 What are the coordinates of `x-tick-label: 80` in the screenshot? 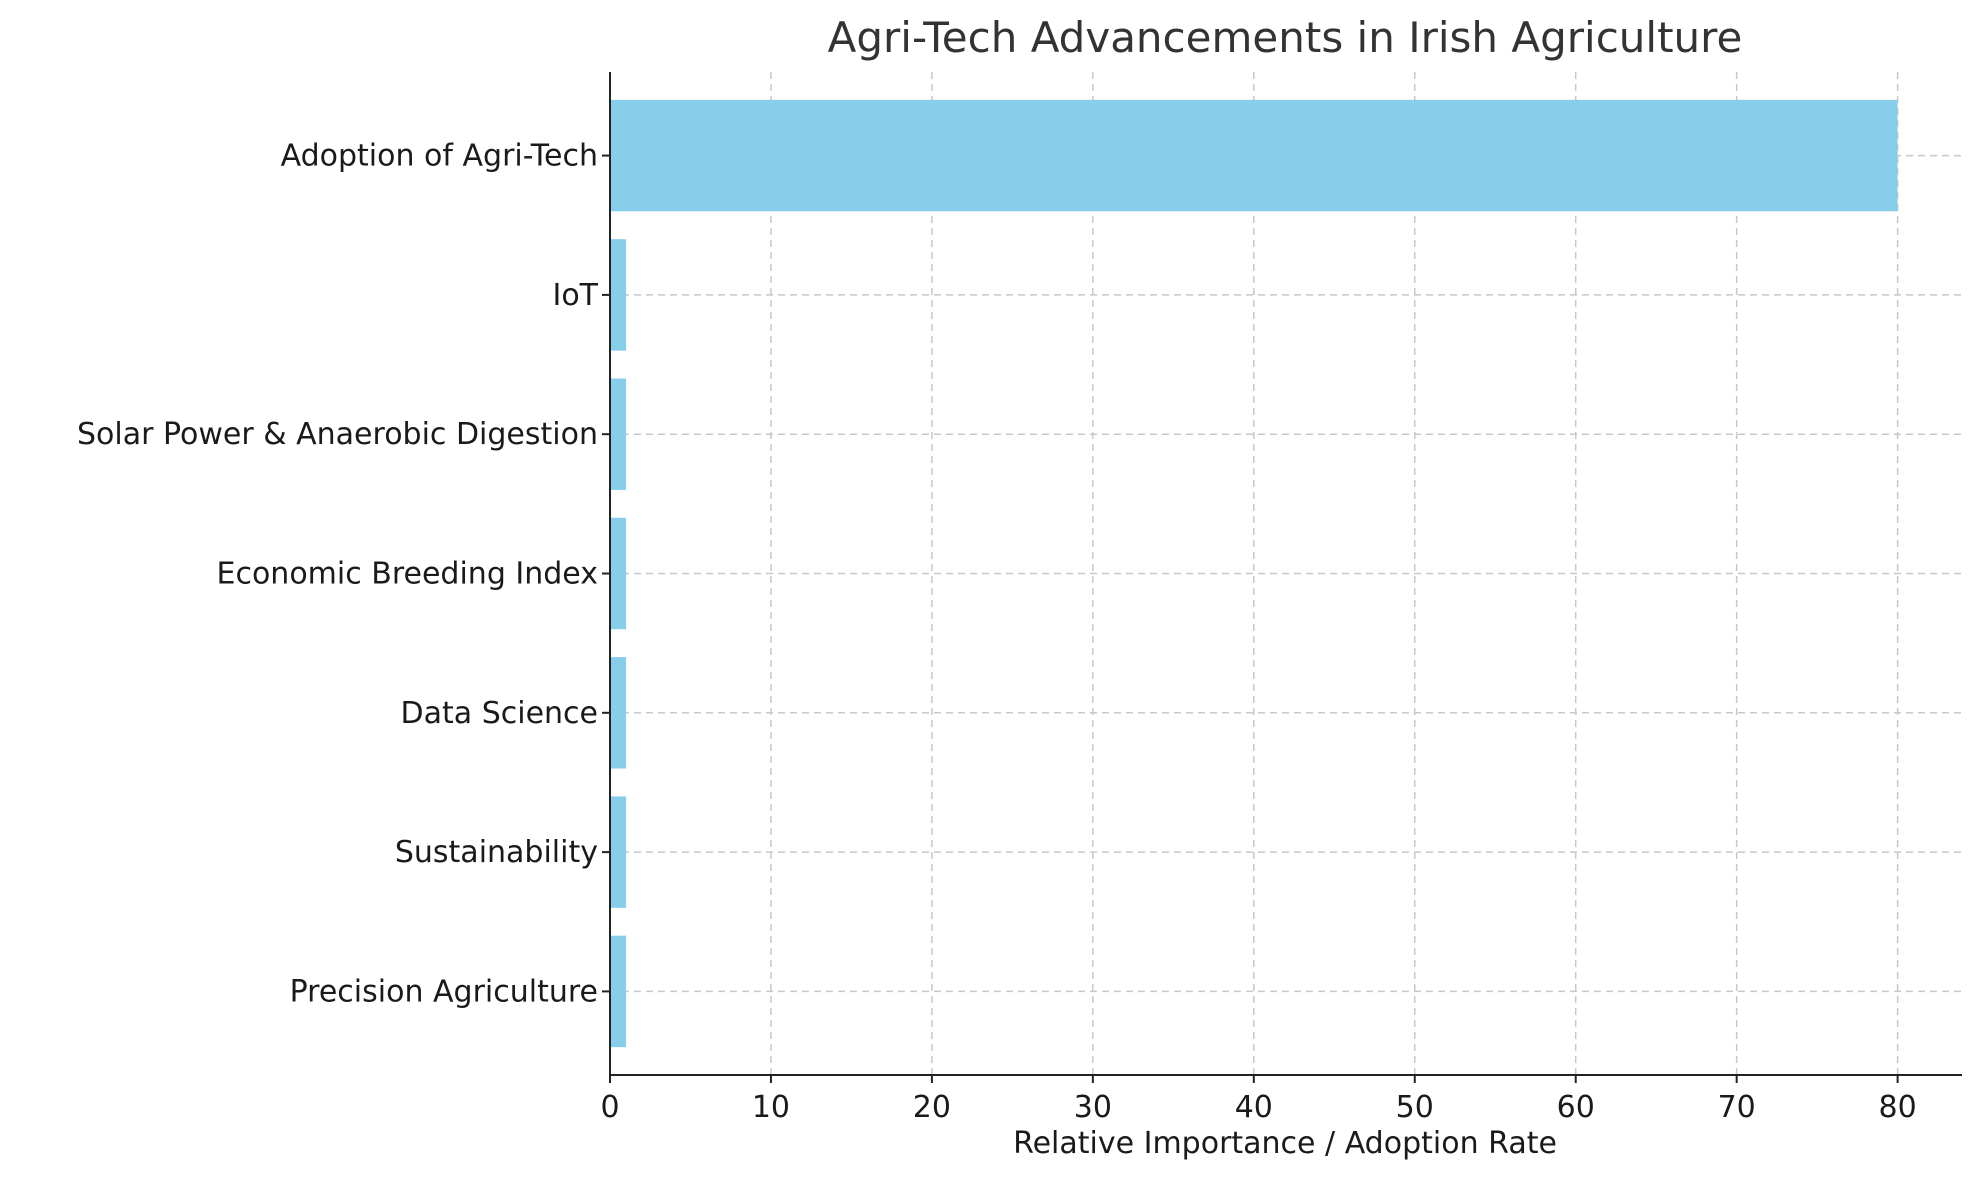 It's located at (1898, 1107).